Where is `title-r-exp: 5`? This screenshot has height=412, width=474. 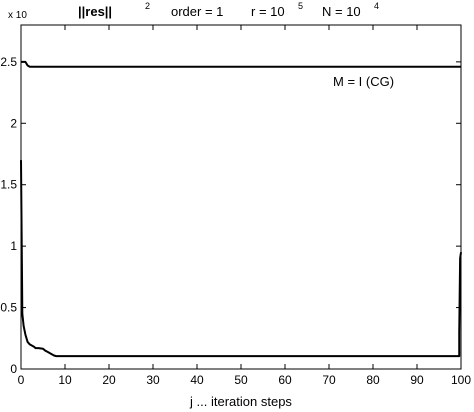 title-r-exp: 5 is located at coordinates (300, 6).